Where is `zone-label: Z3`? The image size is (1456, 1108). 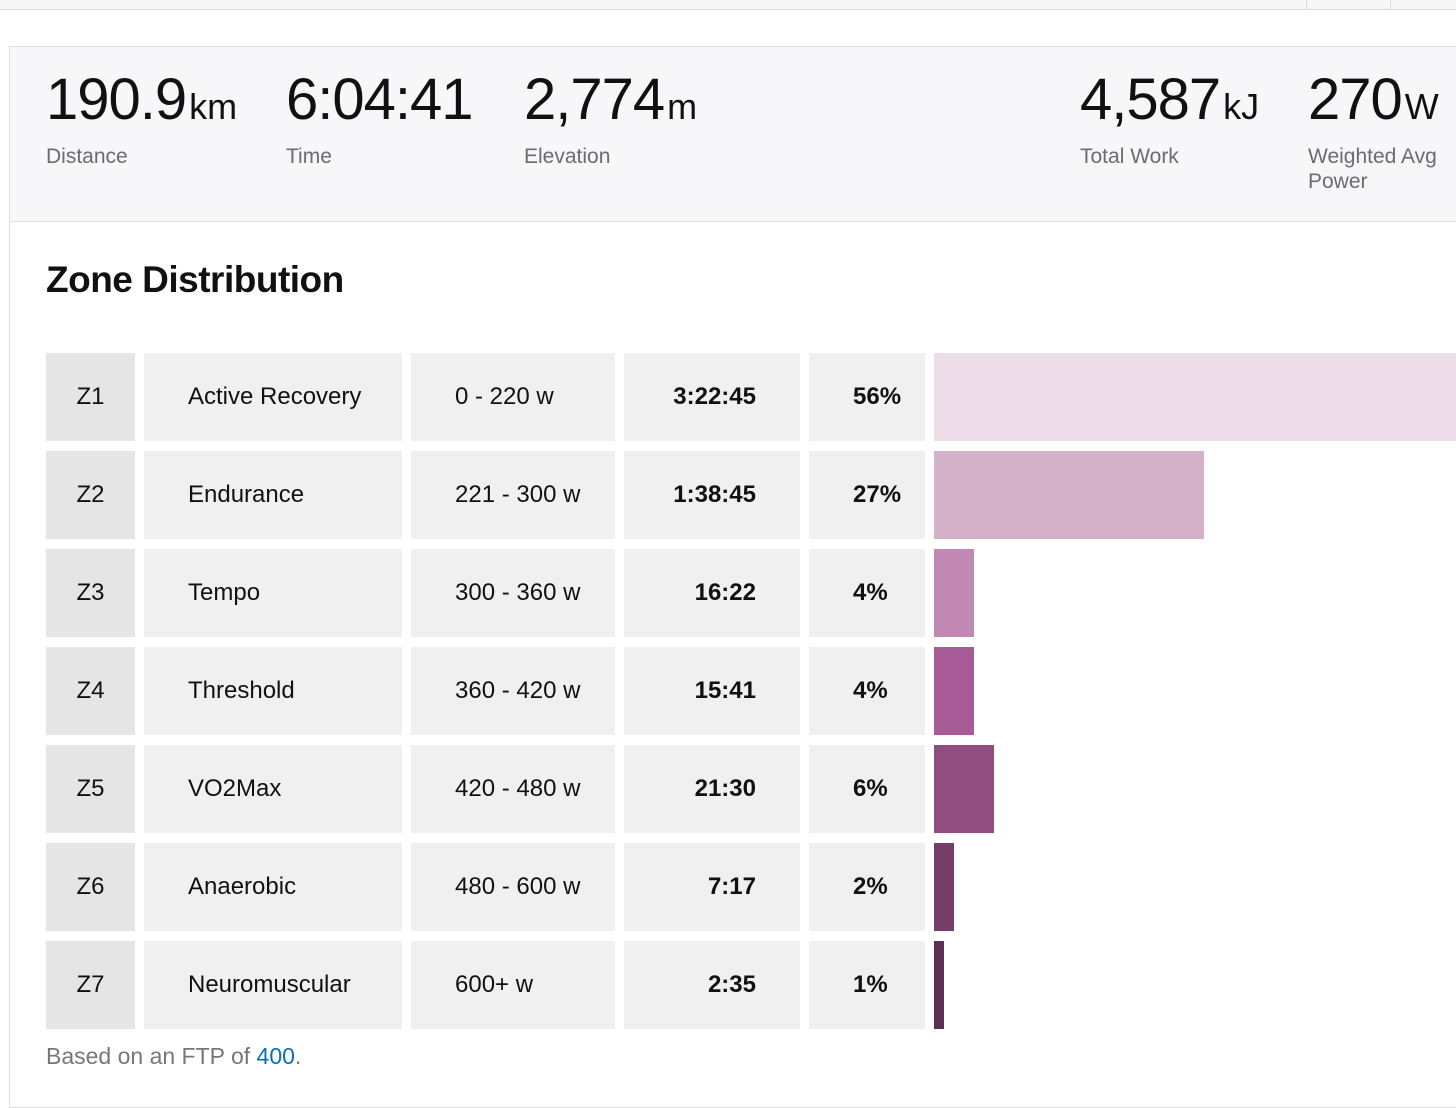 zone-label: Z3 is located at coordinates (90, 593).